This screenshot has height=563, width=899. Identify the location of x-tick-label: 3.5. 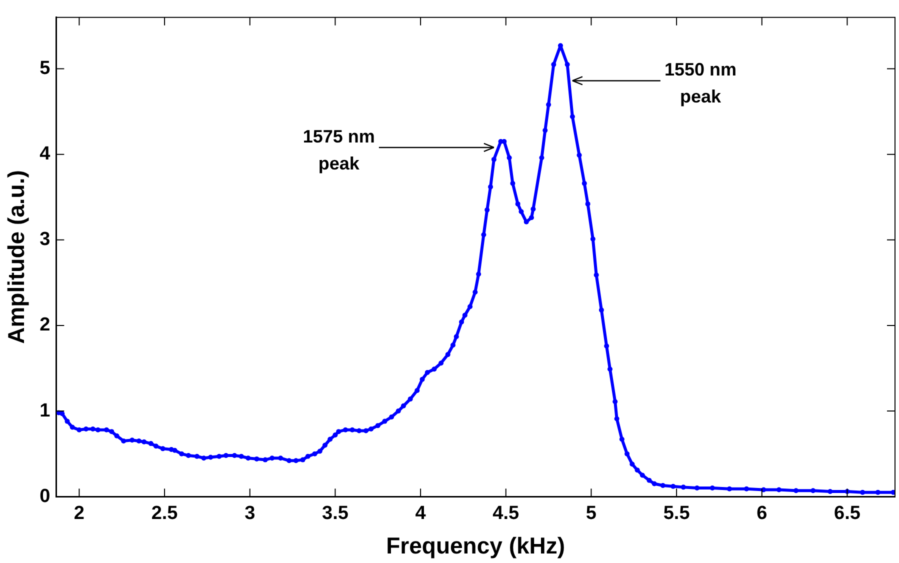
(335, 513).